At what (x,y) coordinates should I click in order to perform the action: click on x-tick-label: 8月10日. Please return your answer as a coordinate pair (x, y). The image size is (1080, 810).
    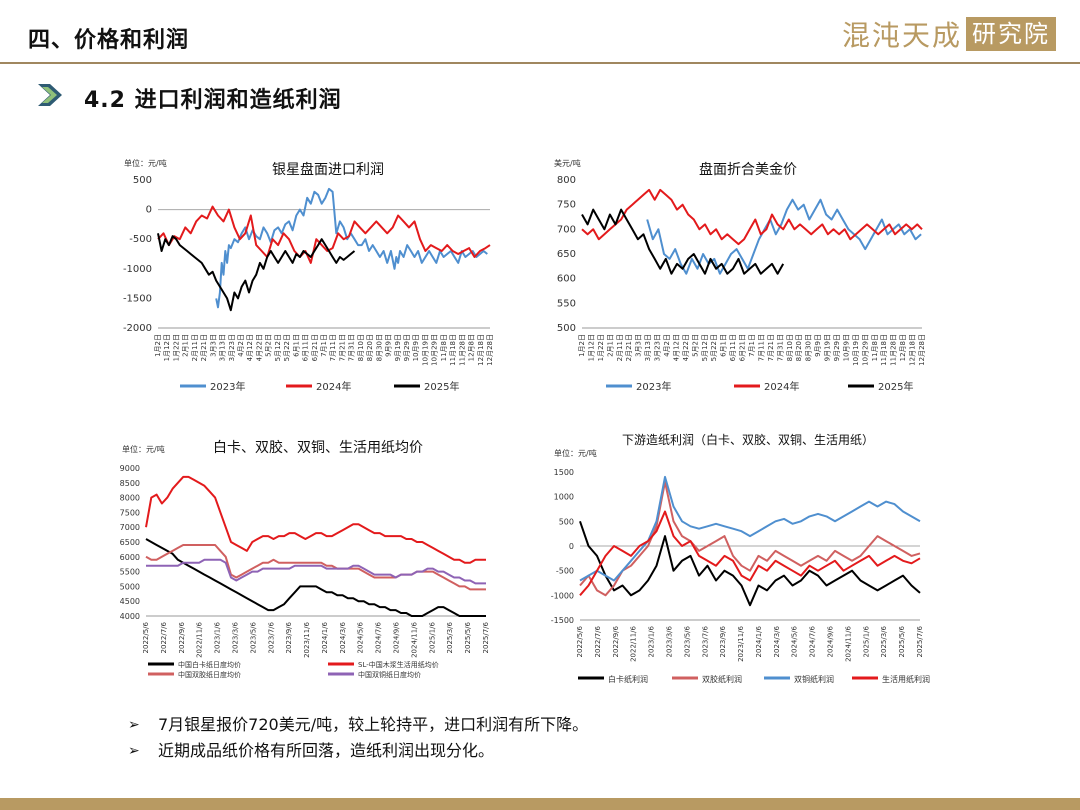
    Looking at the image, I should click on (790, 347).